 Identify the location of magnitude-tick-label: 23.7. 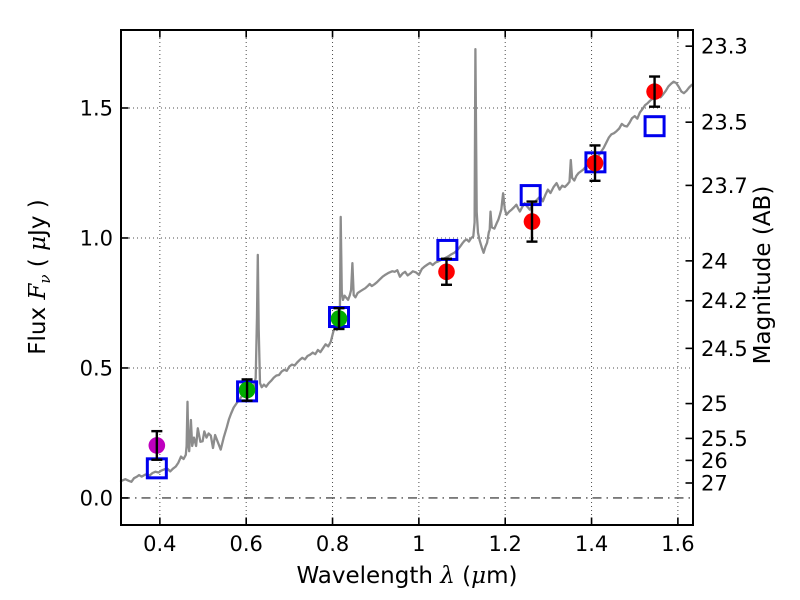
(724, 186).